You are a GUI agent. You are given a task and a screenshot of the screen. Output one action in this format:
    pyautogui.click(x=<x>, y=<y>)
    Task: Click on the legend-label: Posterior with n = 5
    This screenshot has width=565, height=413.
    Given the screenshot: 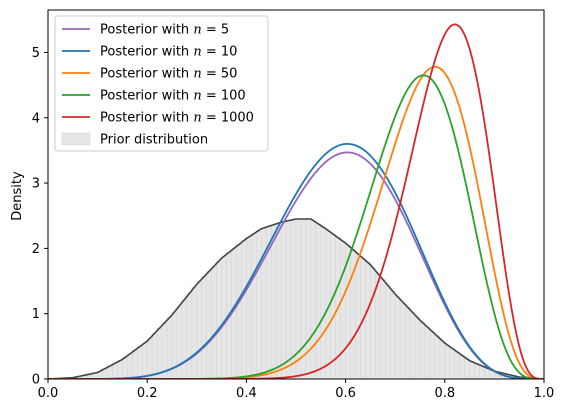 What is the action you would take?
    pyautogui.click(x=164, y=30)
    